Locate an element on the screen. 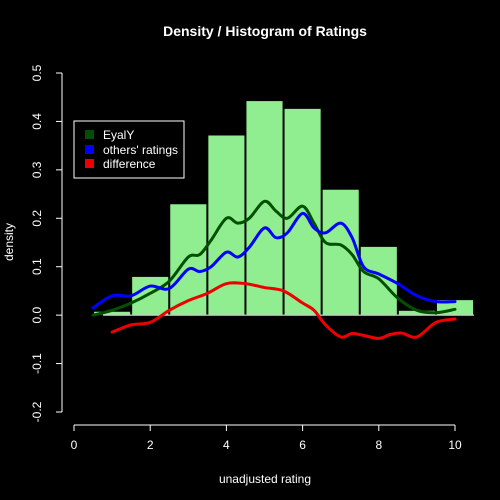 Image resolution: width=500 pixels, height=500 pixels. x-tick-label-4: 8 is located at coordinates (378, 445).